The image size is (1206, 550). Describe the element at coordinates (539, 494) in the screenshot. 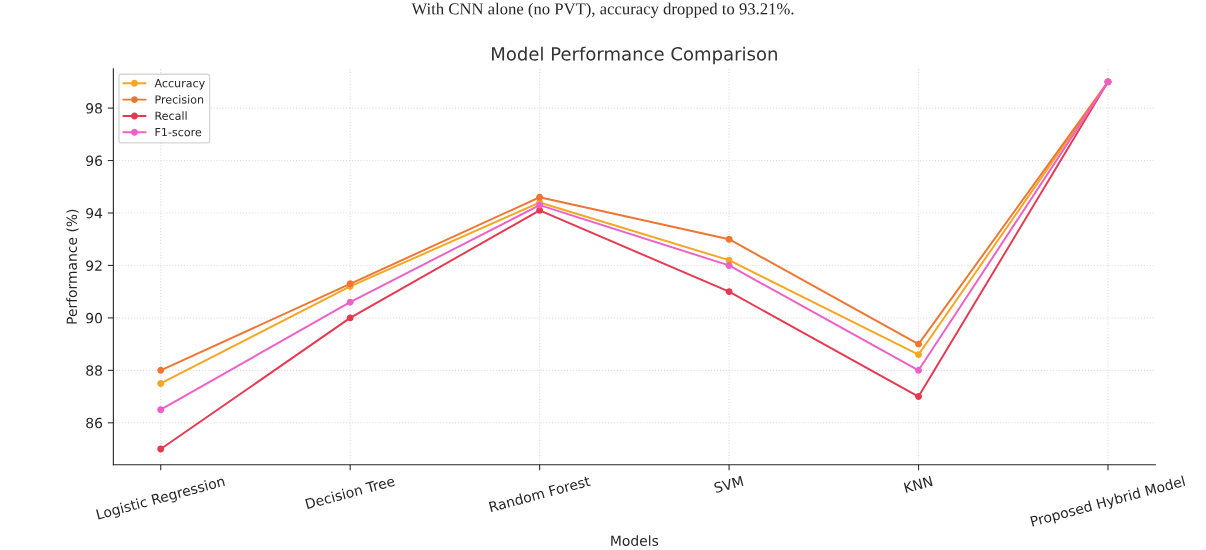

I see `x-tick-label: Random Forest` at that location.